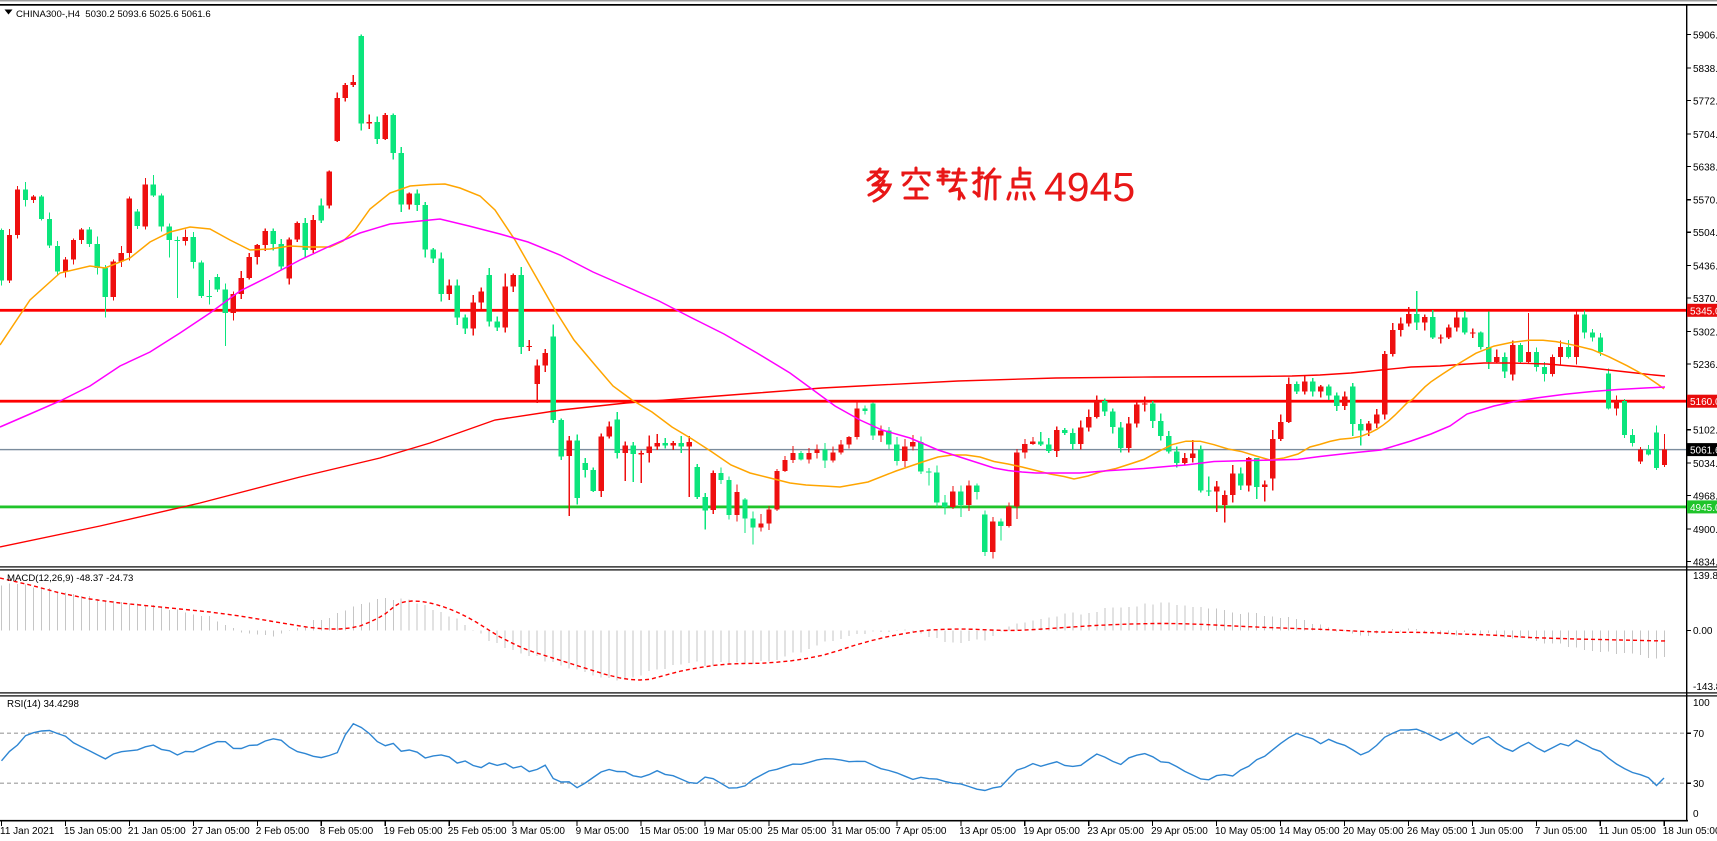 The height and width of the screenshot is (841, 1717). Describe the element at coordinates (283, 831) in the screenshot. I see `svg-text: 2 Feb 05:00` at that location.